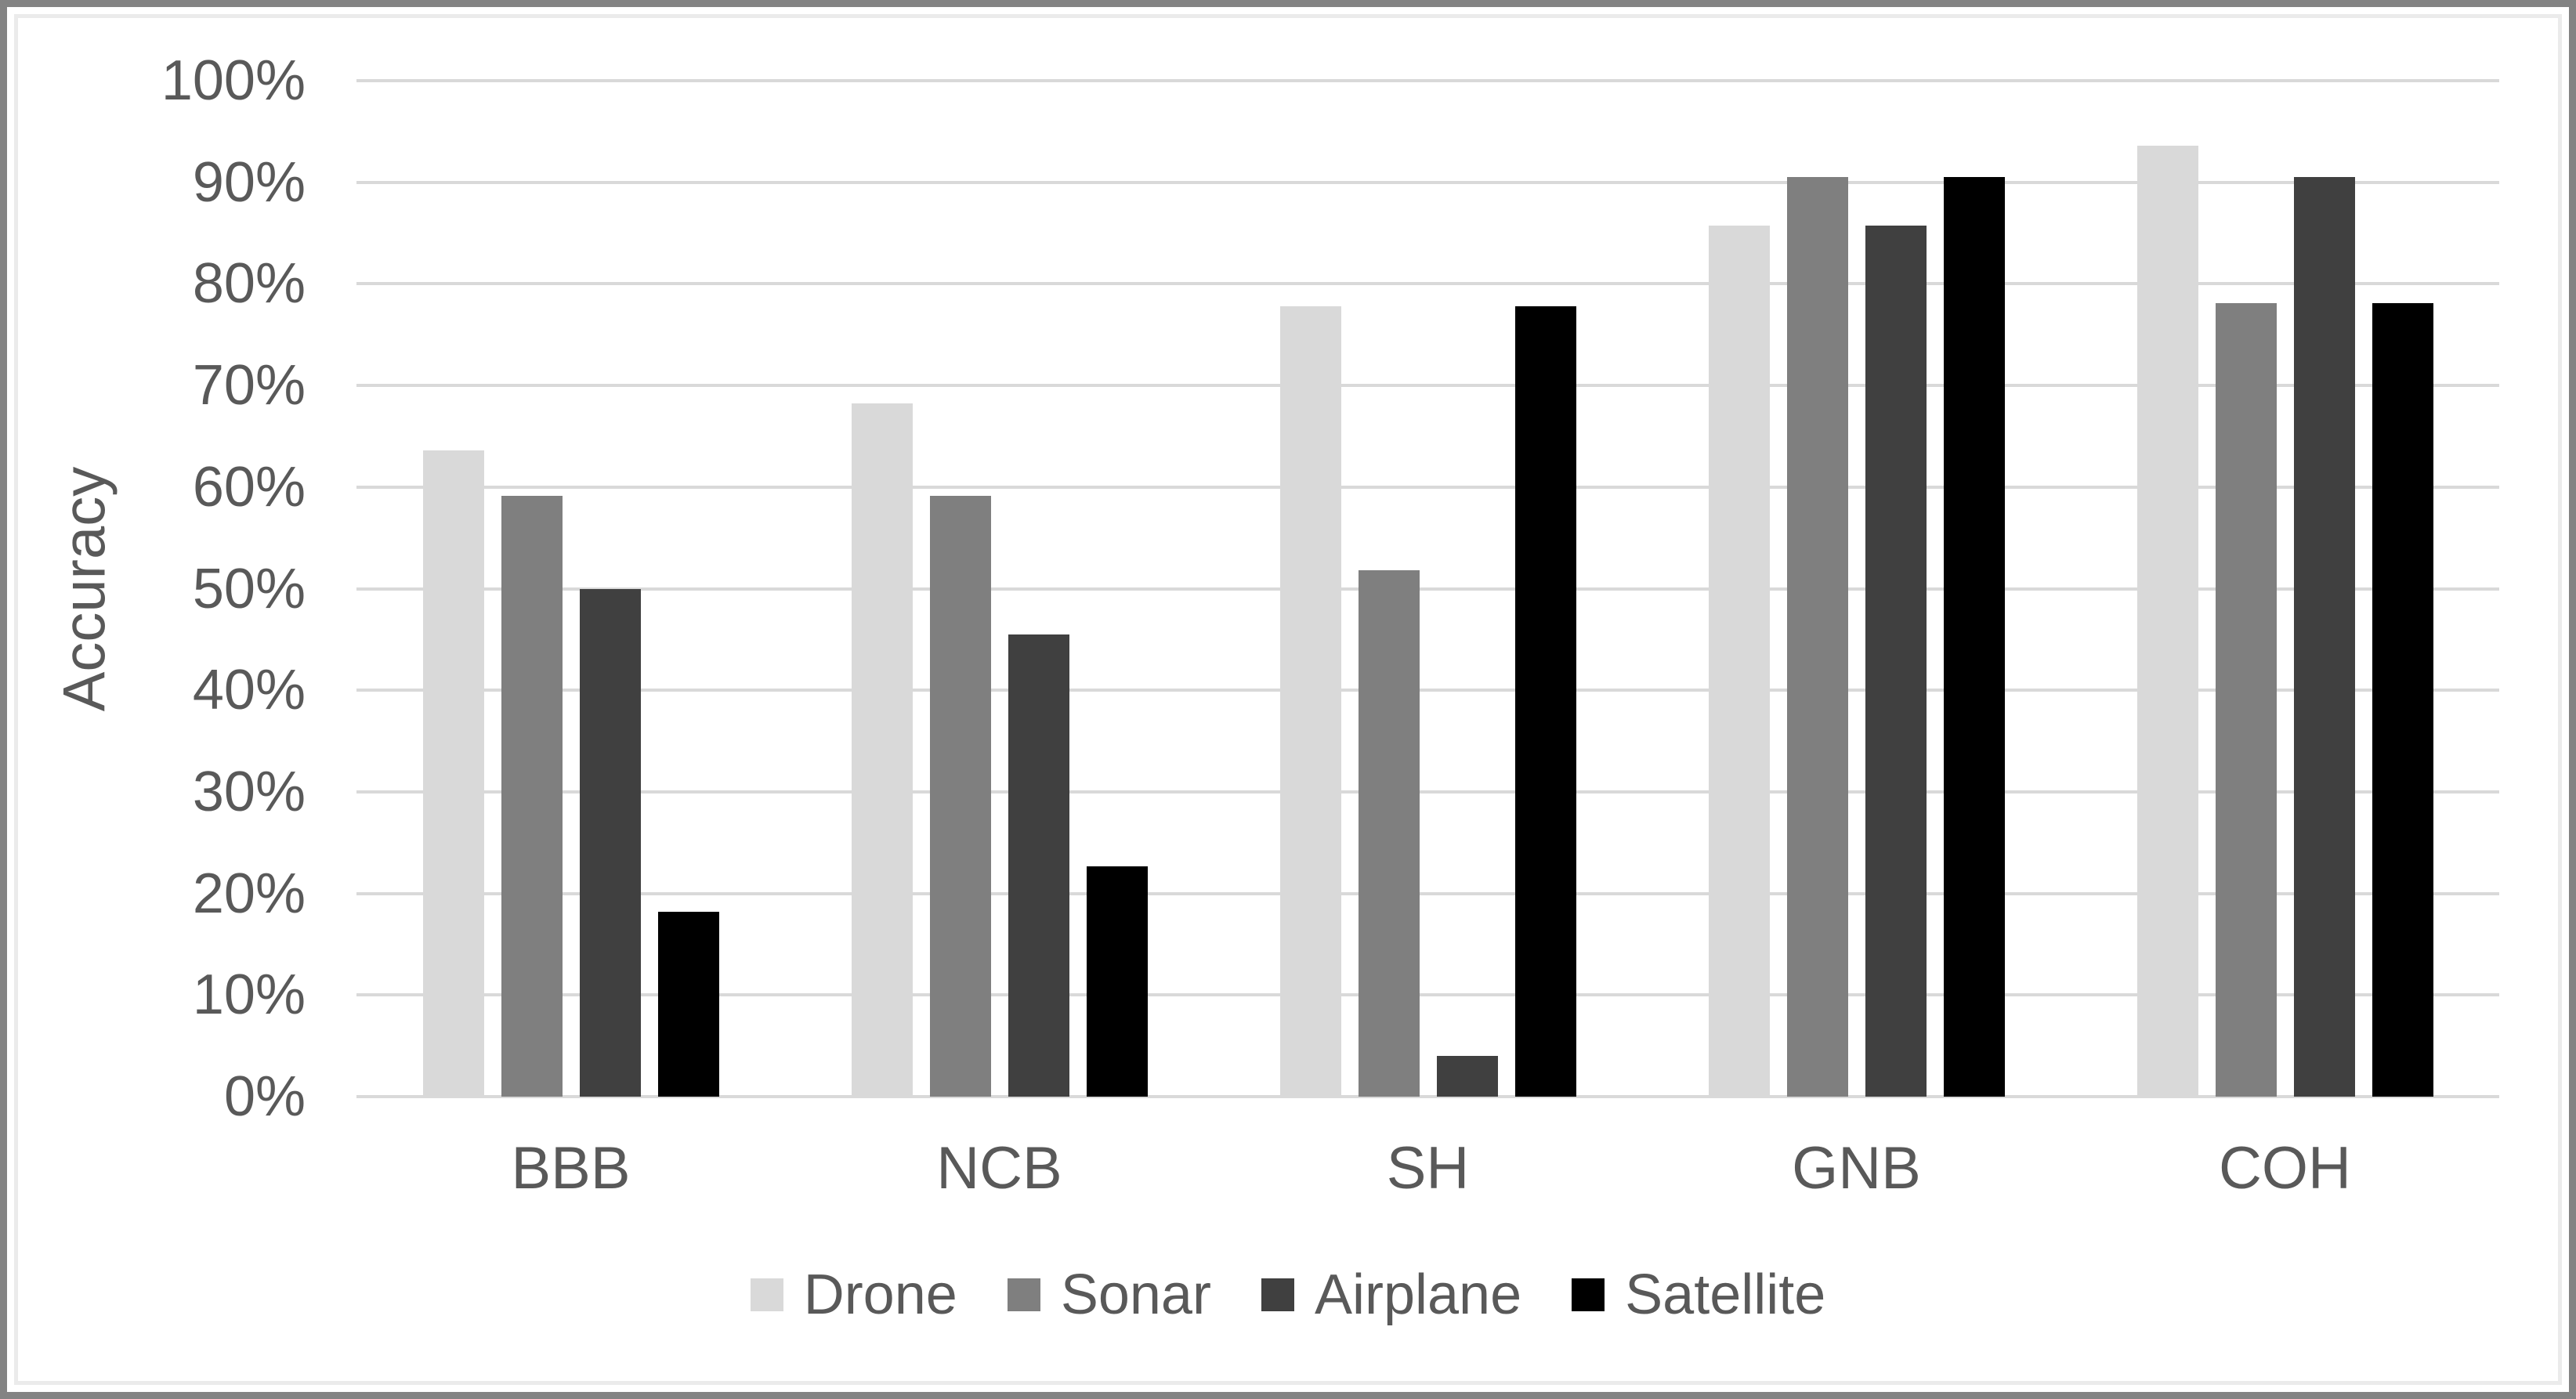 Image resolution: width=2576 pixels, height=1399 pixels. I want to click on bar-airplane-sh, so click(1467, 1077).